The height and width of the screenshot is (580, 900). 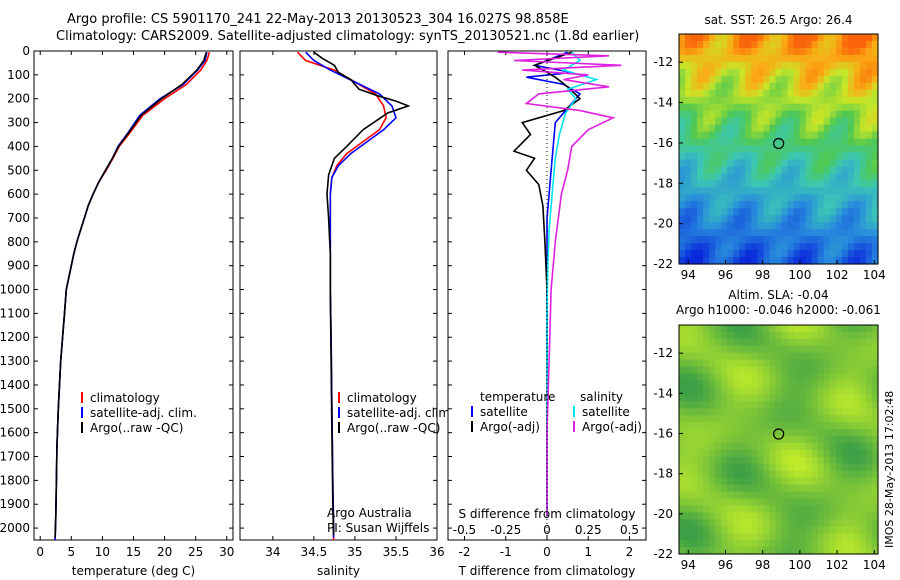 I want to click on x-tick-label: -2, so click(x=465, y=552).